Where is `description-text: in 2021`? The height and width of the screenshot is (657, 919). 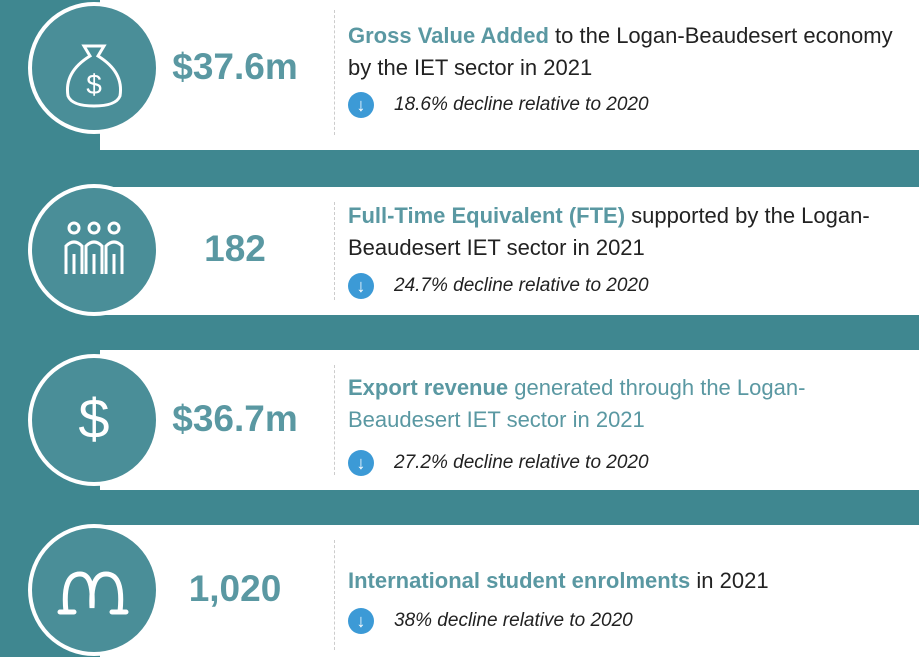 description-text: in 2021 is located at coordinates (729, 580).